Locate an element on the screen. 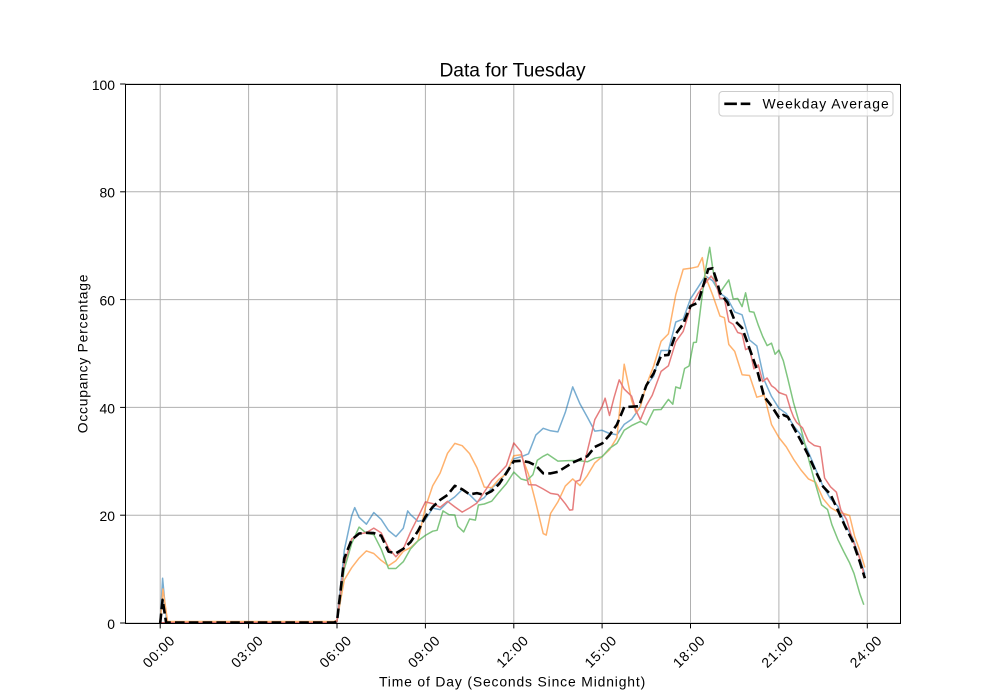  svg-text: 100 is located at coordinates (103, 85).